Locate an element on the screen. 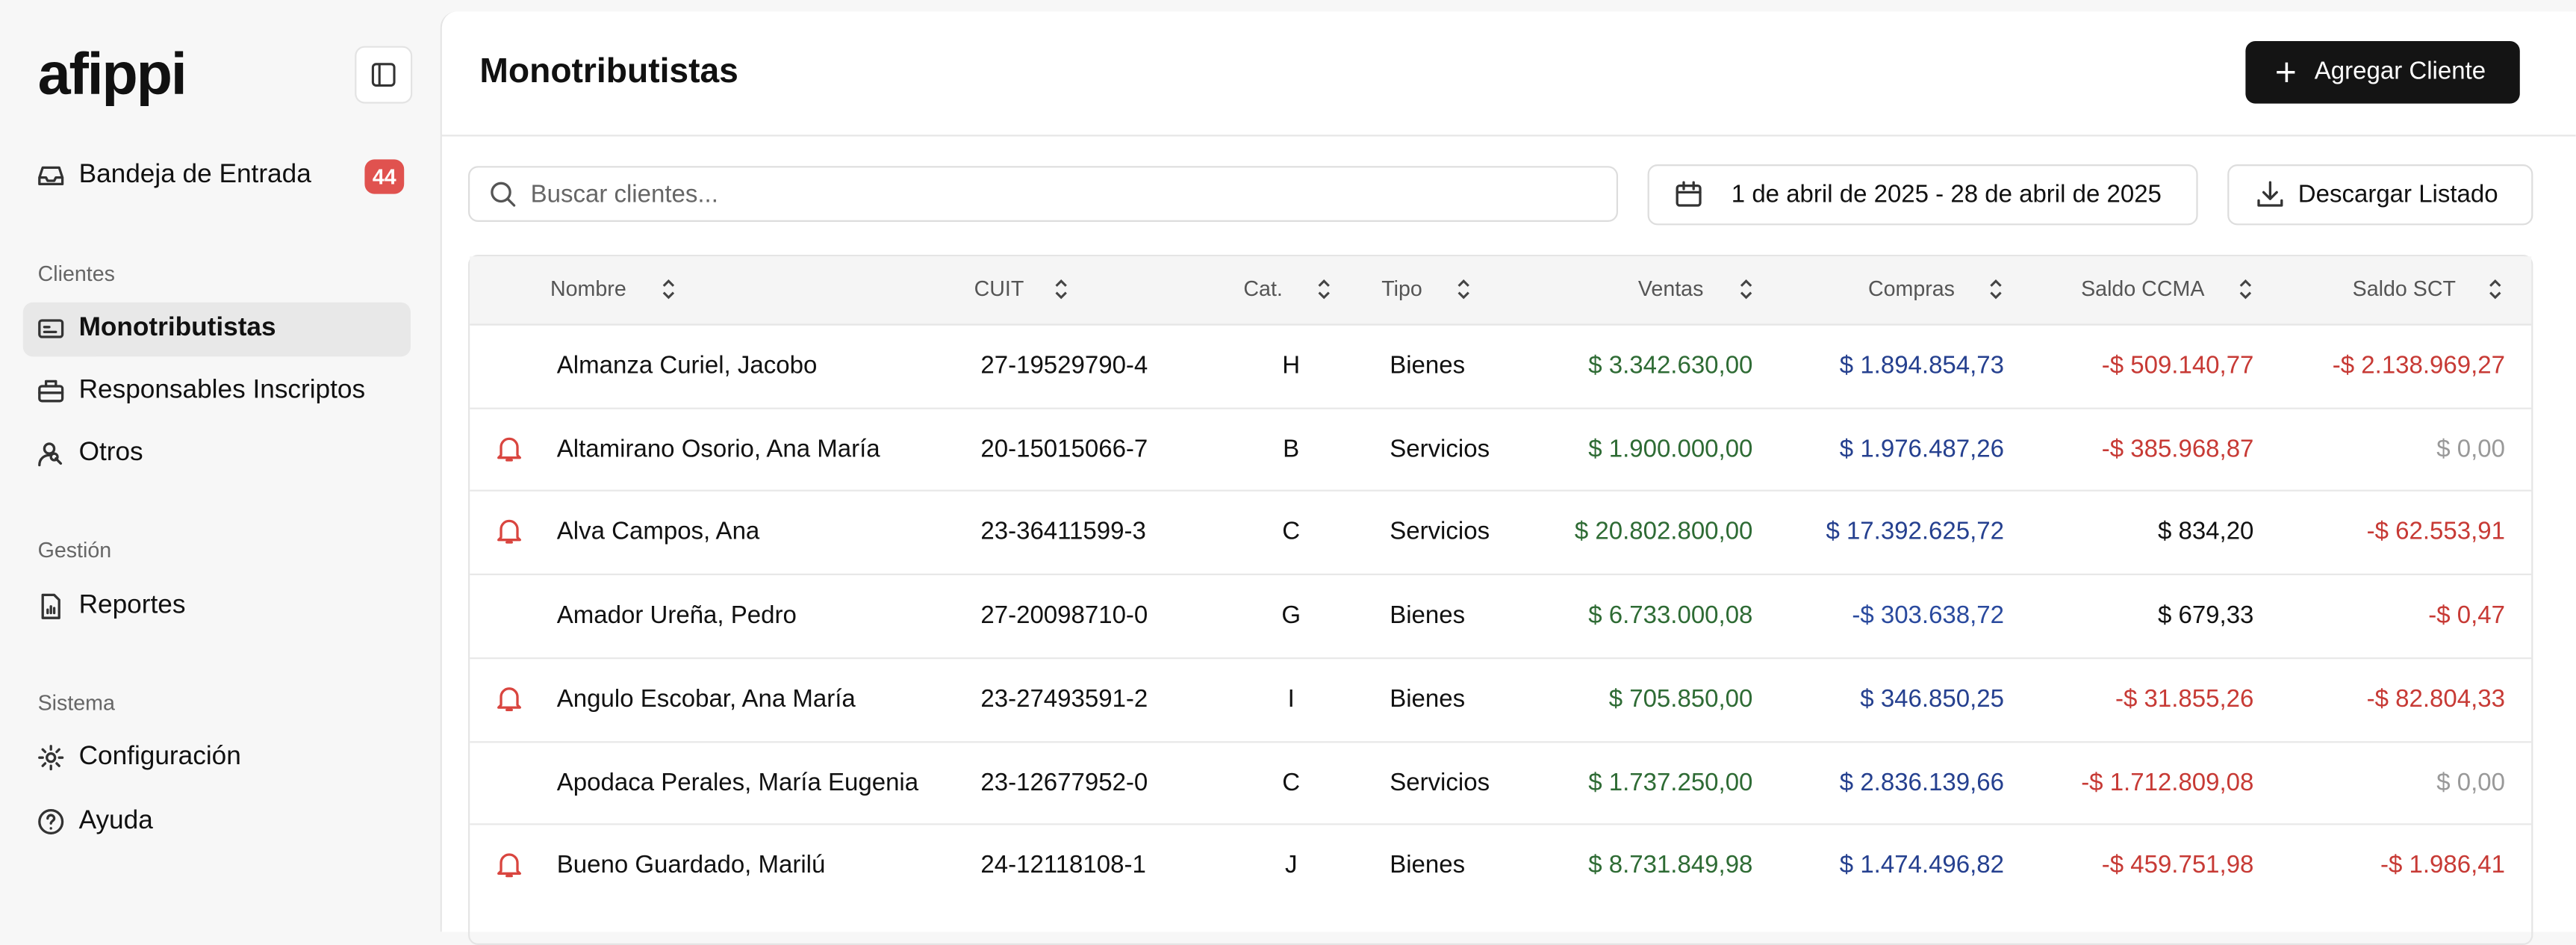 This screenshot has width=2576, height=945. table-cell: 27-20098710-0 is located at coordinates (1064, 615).